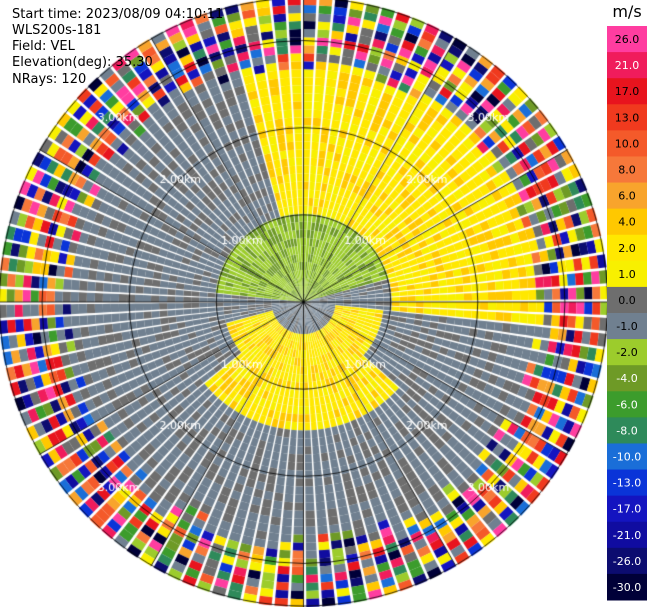  I want to click on colorbar-tick-label: 4.0, so click(627, 222).